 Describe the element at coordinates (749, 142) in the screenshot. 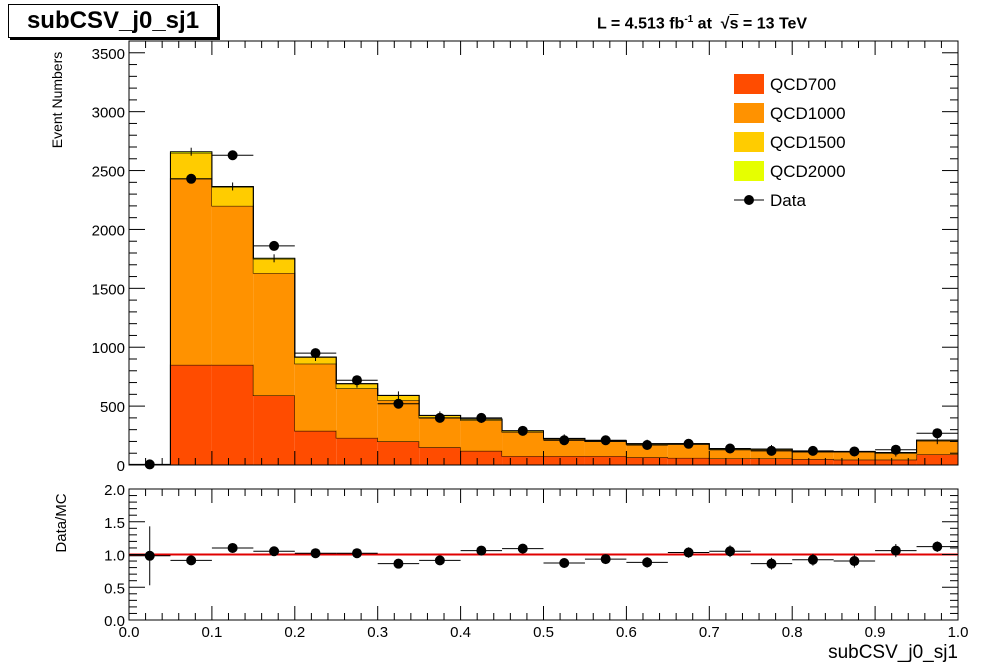

I see `legend-swatch-qcd1500` at that location.